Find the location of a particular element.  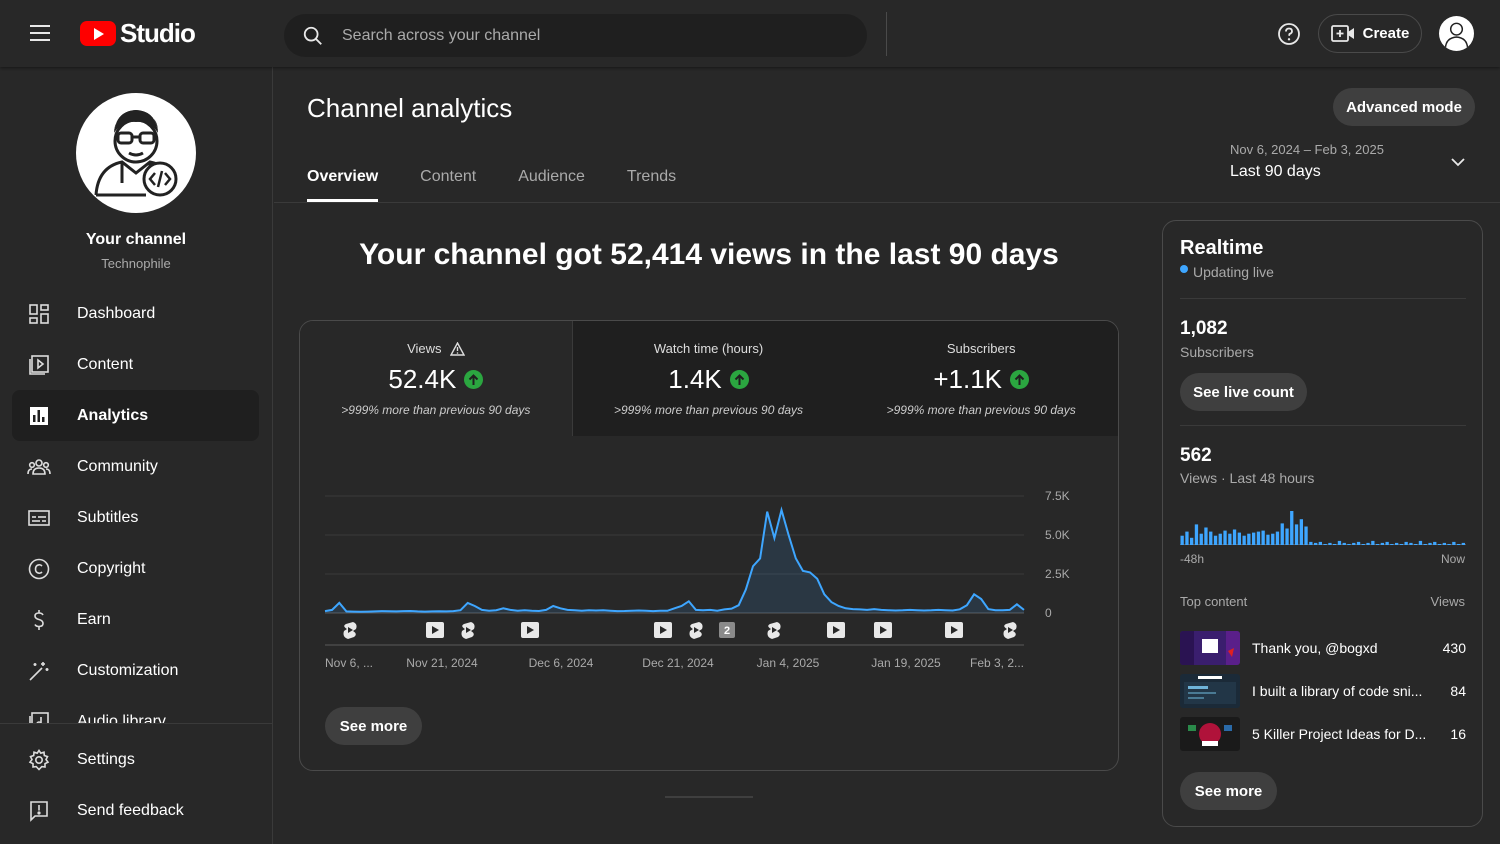

sidebar-item-customization: Customization is located at coordinates (135, 670).